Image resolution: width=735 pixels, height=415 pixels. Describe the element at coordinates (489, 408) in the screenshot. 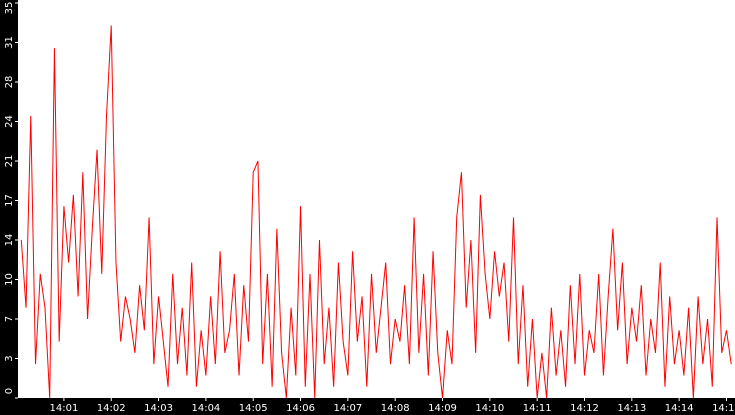

I see `x-tick-label: 14:10` at that location.